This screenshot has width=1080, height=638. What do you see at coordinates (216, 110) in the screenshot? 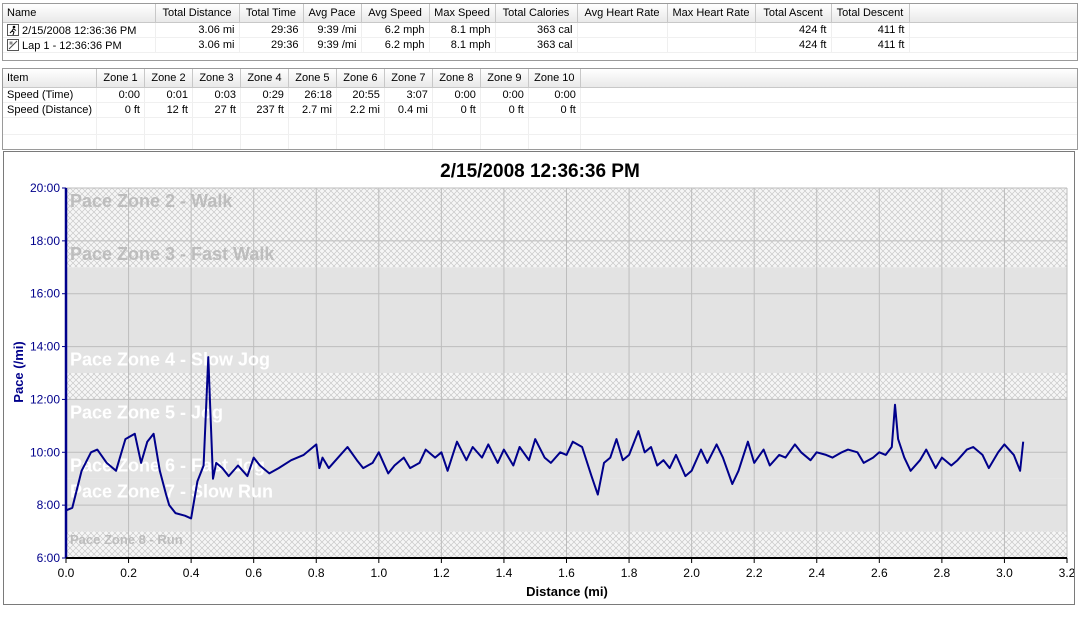
I see `table-cell: 27 ft` at bounding box center [216, 110].